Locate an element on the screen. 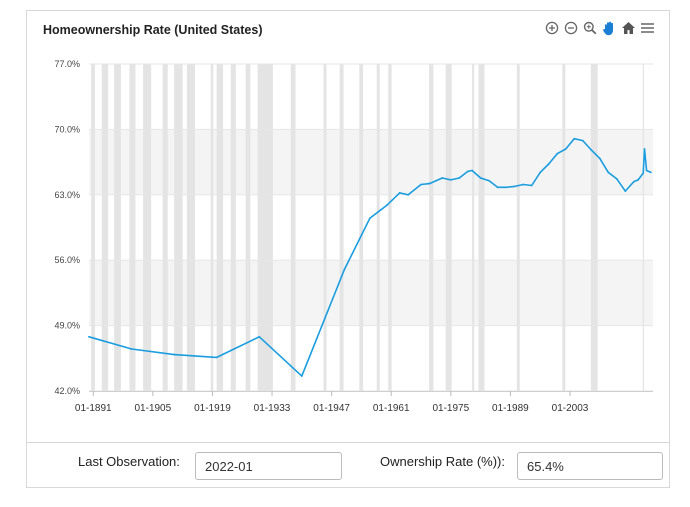 This screenshot has height=507, width=690. y-tick-label: 49.0% is located at coordinates (67, 326).